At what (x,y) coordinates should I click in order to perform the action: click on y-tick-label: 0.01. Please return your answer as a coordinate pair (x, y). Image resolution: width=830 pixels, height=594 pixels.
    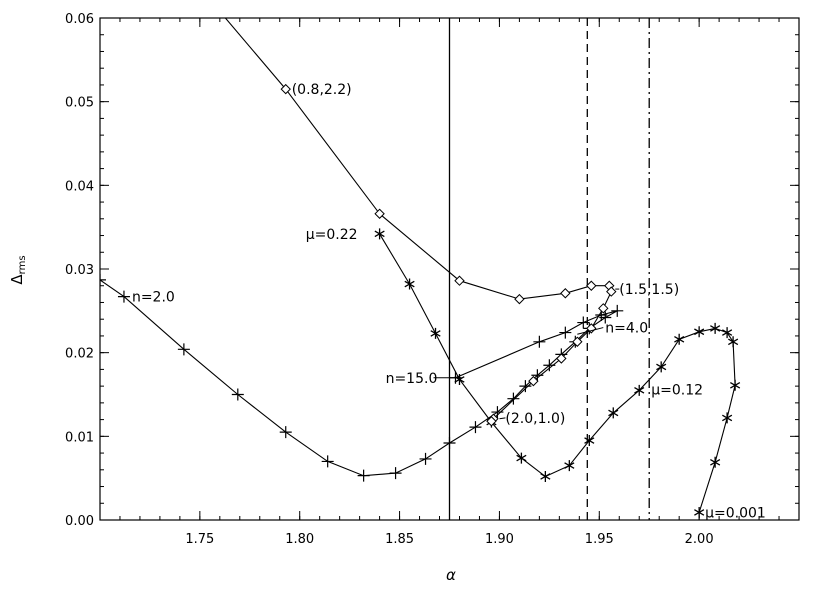
    Looking at the image, I should click on (79, 437).